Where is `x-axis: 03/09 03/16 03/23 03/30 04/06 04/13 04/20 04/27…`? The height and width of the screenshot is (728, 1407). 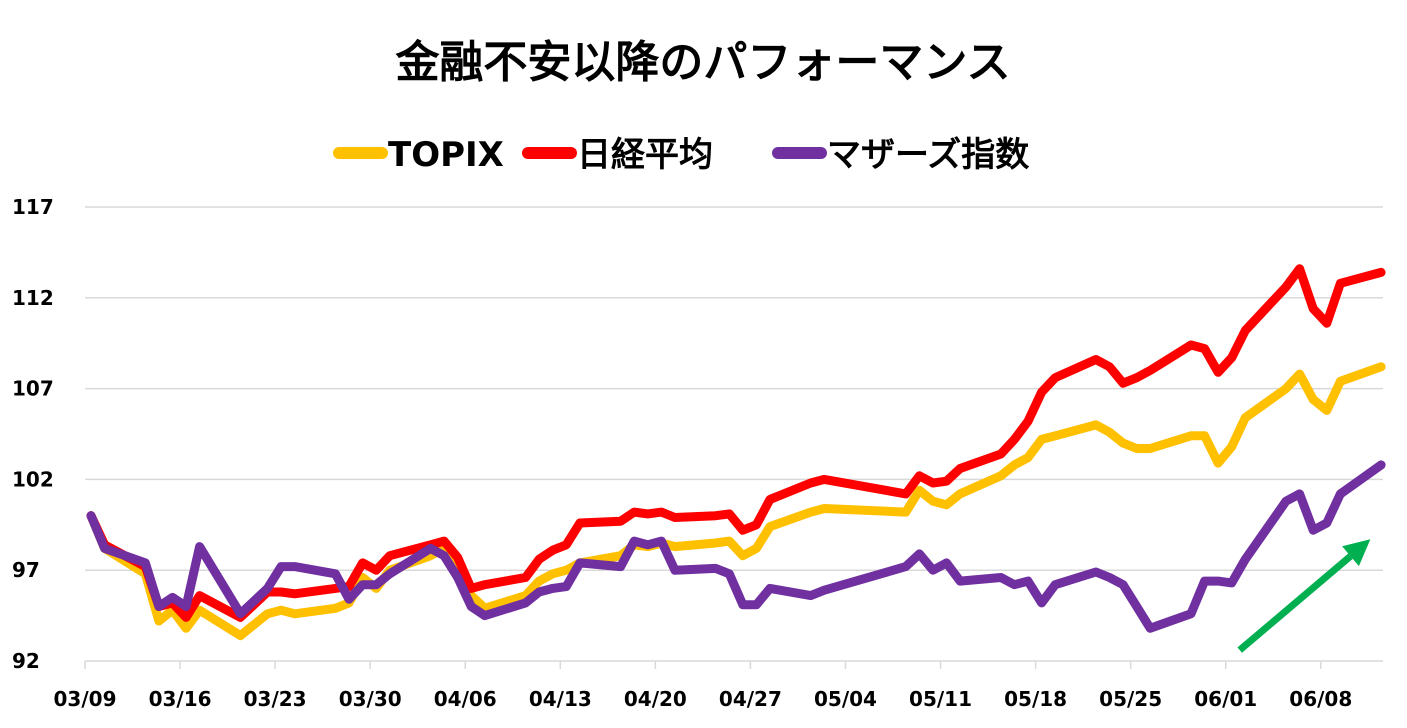 x-axis: 03/09 03/16 03/23 03/30 04/06 04/13 04/20 04/27… is located at coordinates (718, 685).